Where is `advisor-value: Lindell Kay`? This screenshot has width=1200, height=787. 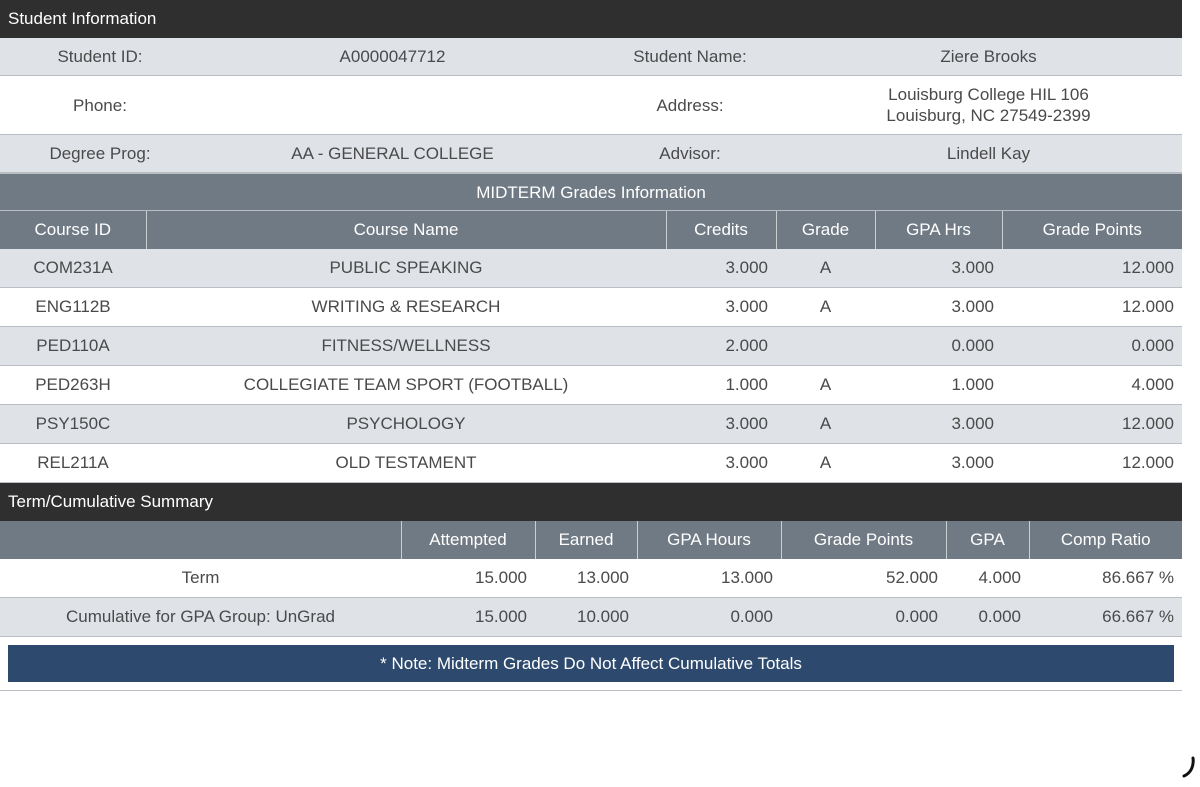 advisor-value: Lindell Kay is located at coordinates (988, 153).